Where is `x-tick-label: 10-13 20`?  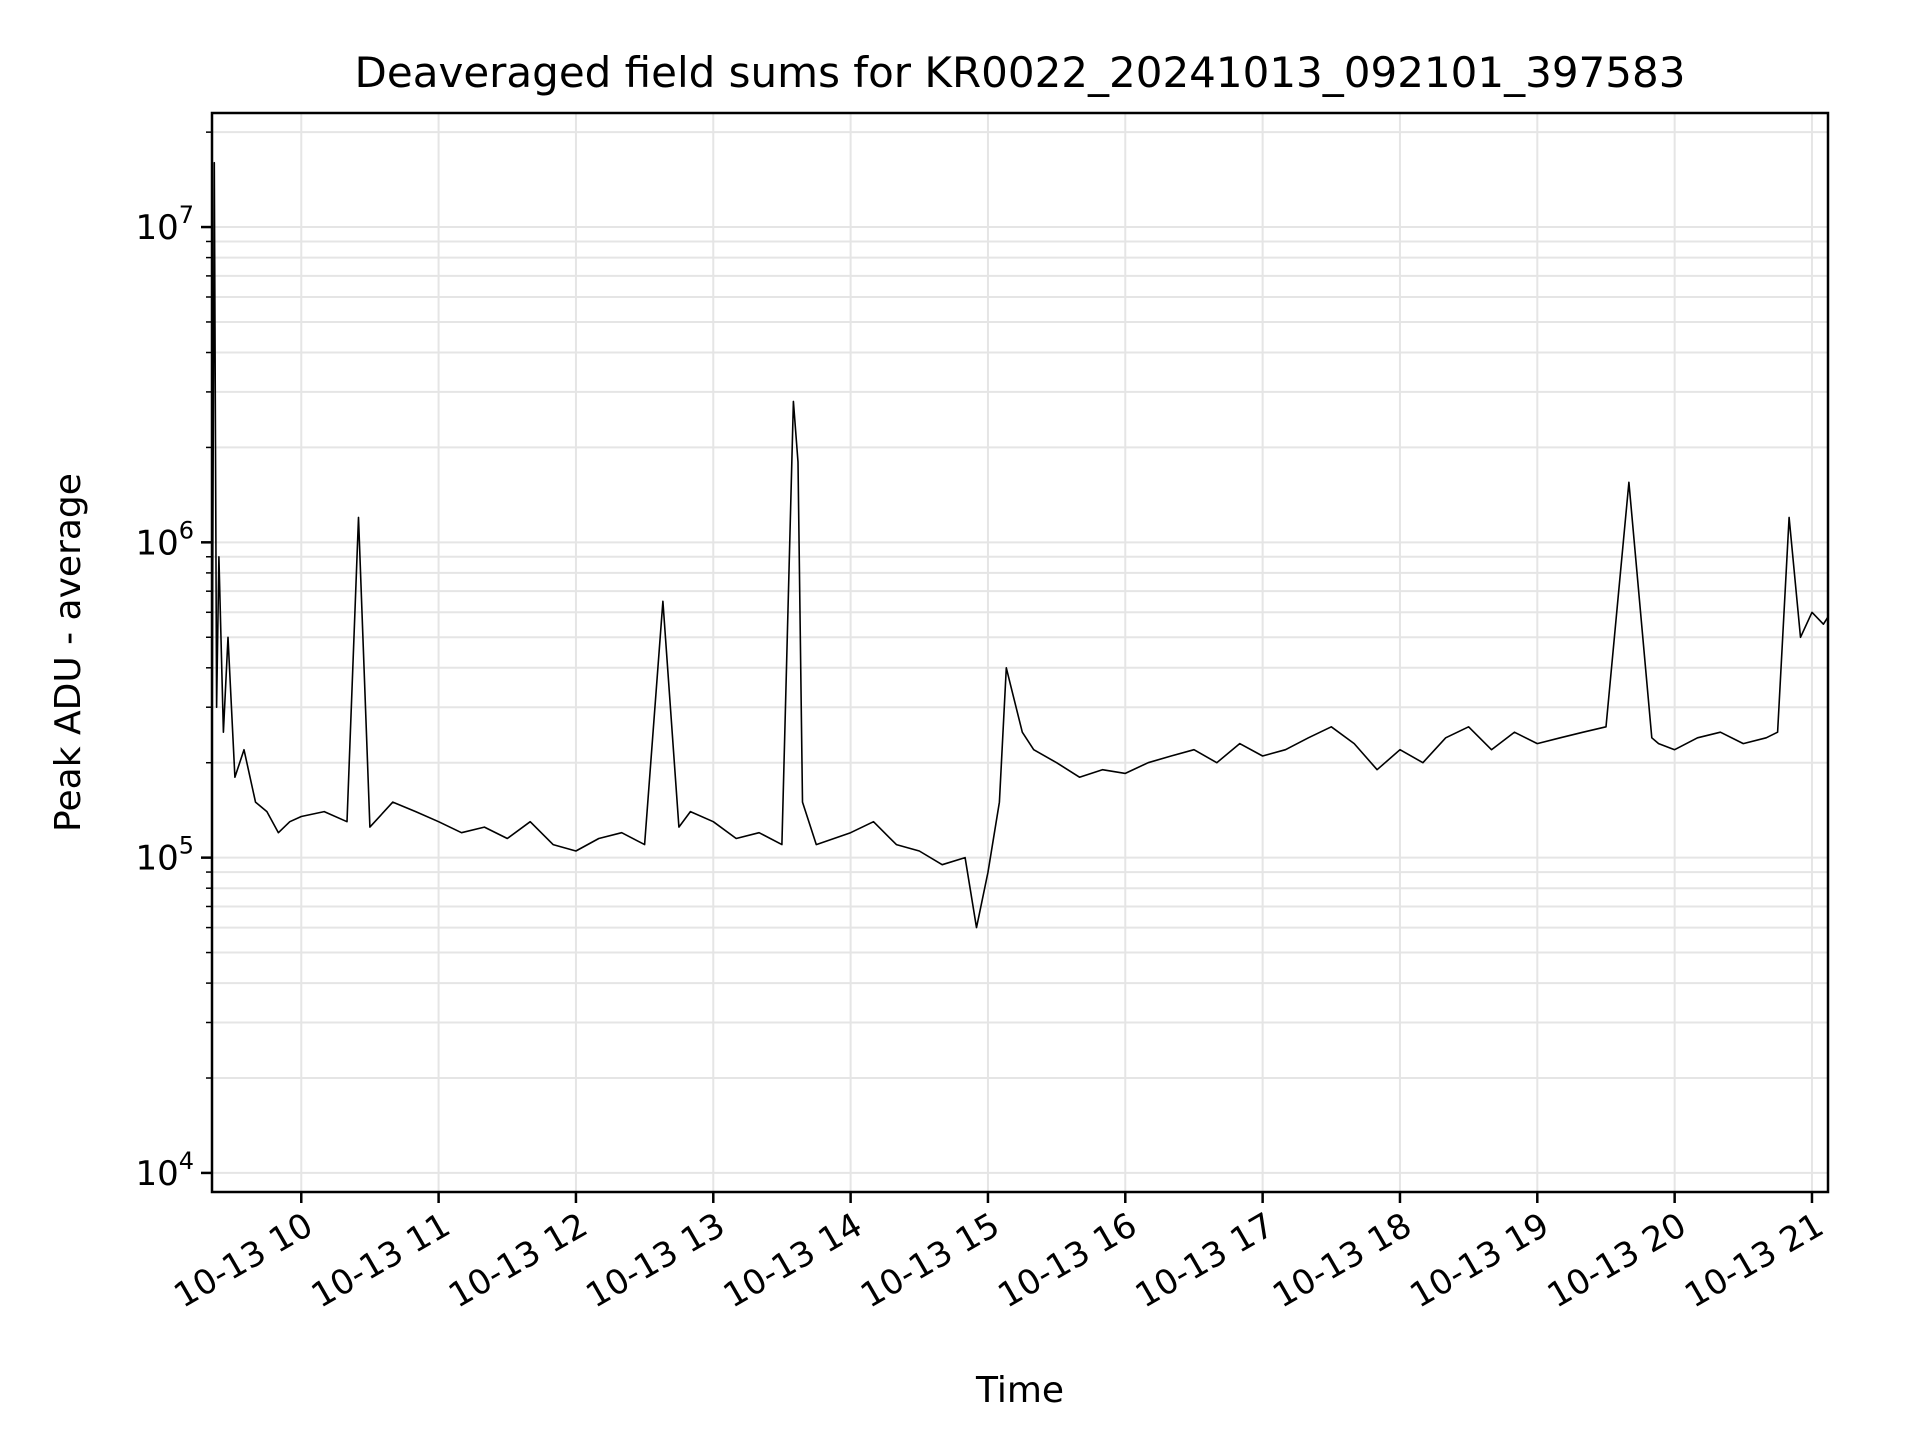 x-tick-label: 10-13 20 is located at coordinates (1617, 1260).